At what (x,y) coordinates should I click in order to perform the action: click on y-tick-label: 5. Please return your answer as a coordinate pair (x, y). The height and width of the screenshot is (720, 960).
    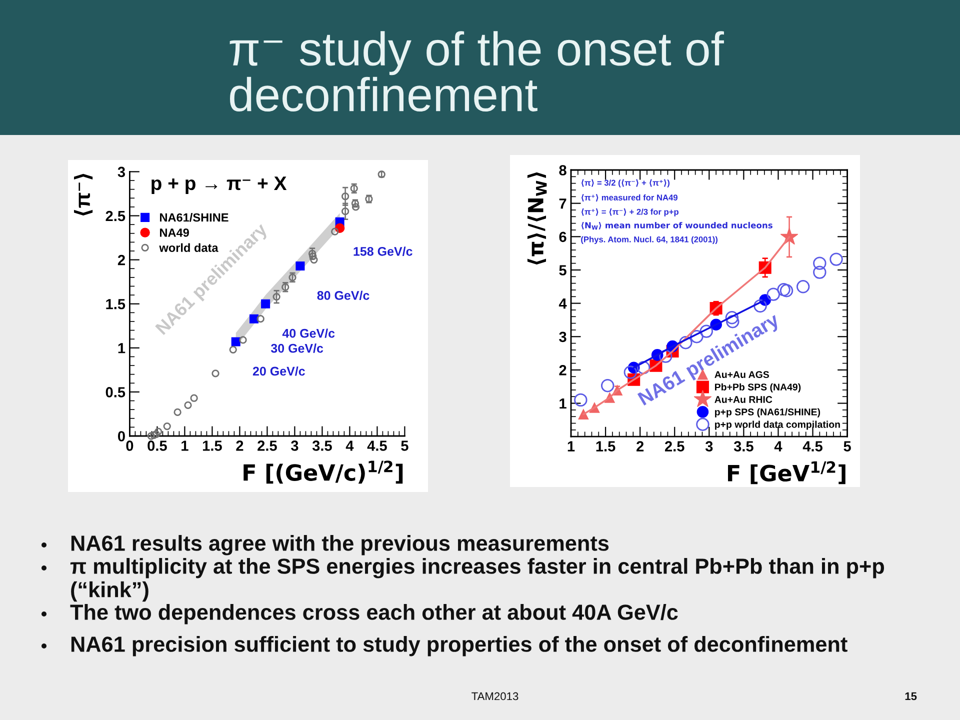
    Looking at the image, I should click on (562, 270).